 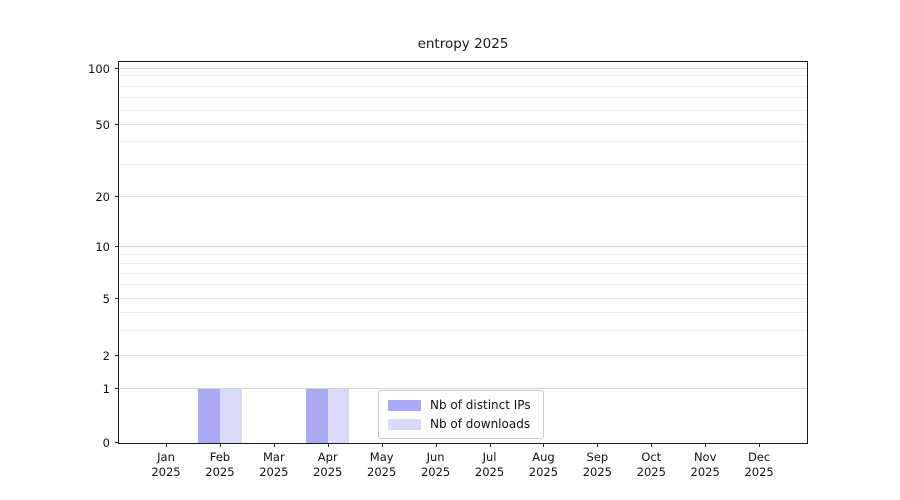 I want to click on y-tick-label-10: 10, so click(x=102, y=246).